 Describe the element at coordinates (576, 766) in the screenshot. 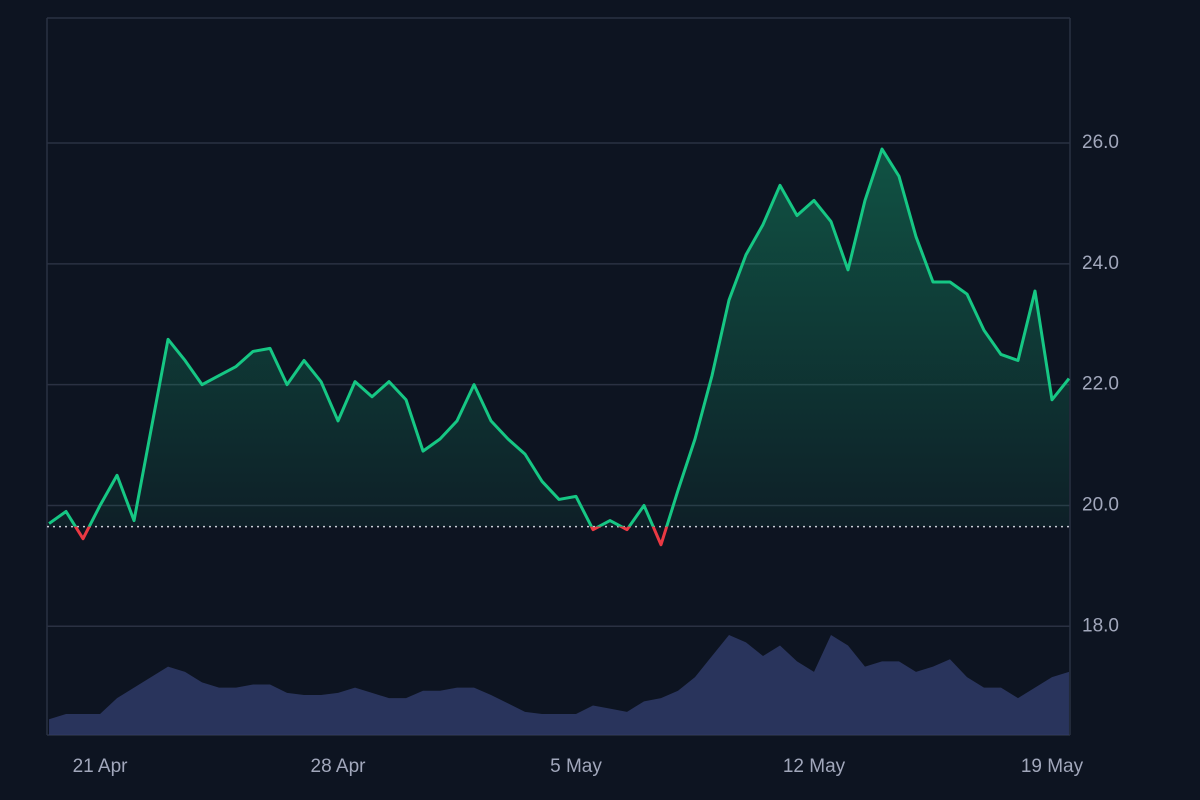

I see `x-tick-label: 5 May` at that location.